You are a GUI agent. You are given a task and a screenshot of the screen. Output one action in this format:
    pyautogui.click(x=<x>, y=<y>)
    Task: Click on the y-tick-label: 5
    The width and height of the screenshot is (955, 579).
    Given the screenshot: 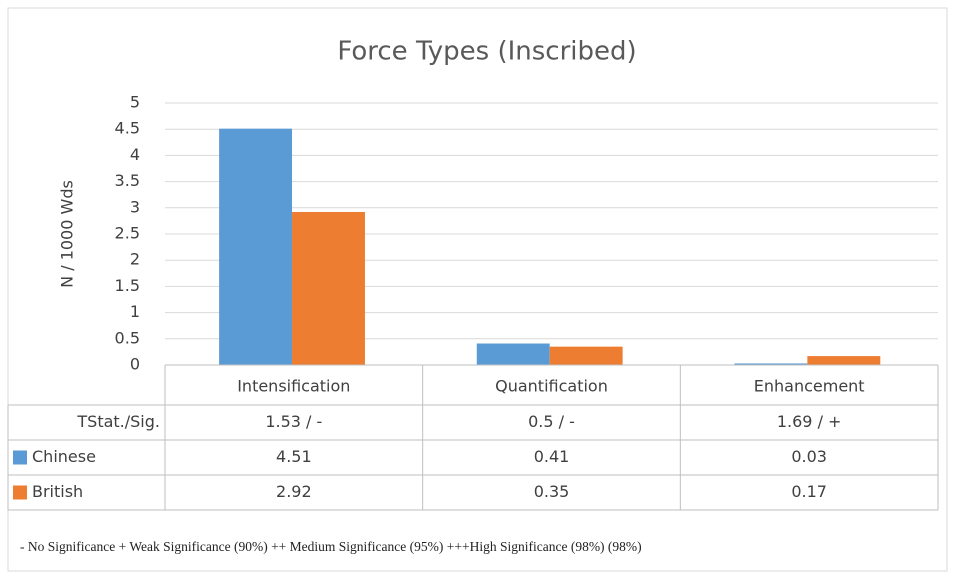 What is the action you would take?
    pyautogui.click(x=135, y=102)
    